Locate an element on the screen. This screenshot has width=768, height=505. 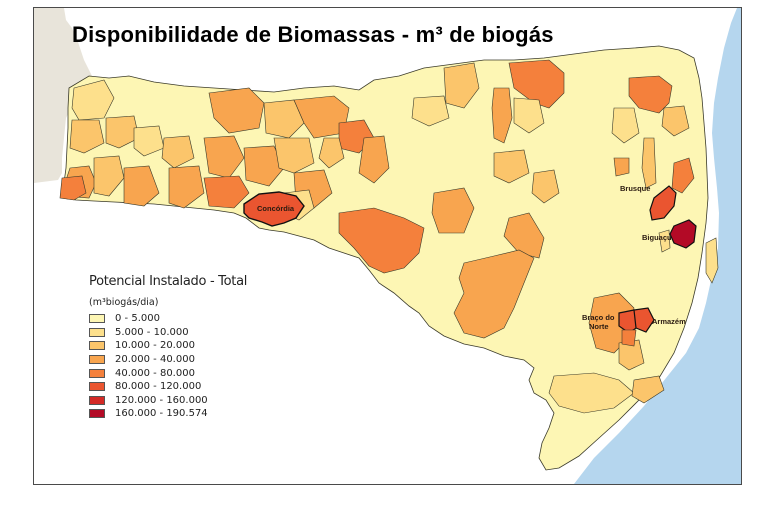
label-brusque: Brusque is located at coordinates (635, 188).